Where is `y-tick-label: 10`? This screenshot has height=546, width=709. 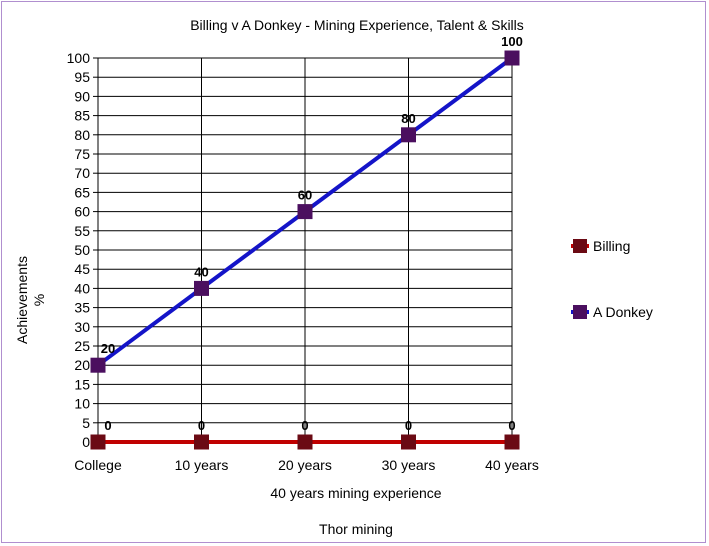 y-tick-label: 10 is located at coordinates (82, 404).